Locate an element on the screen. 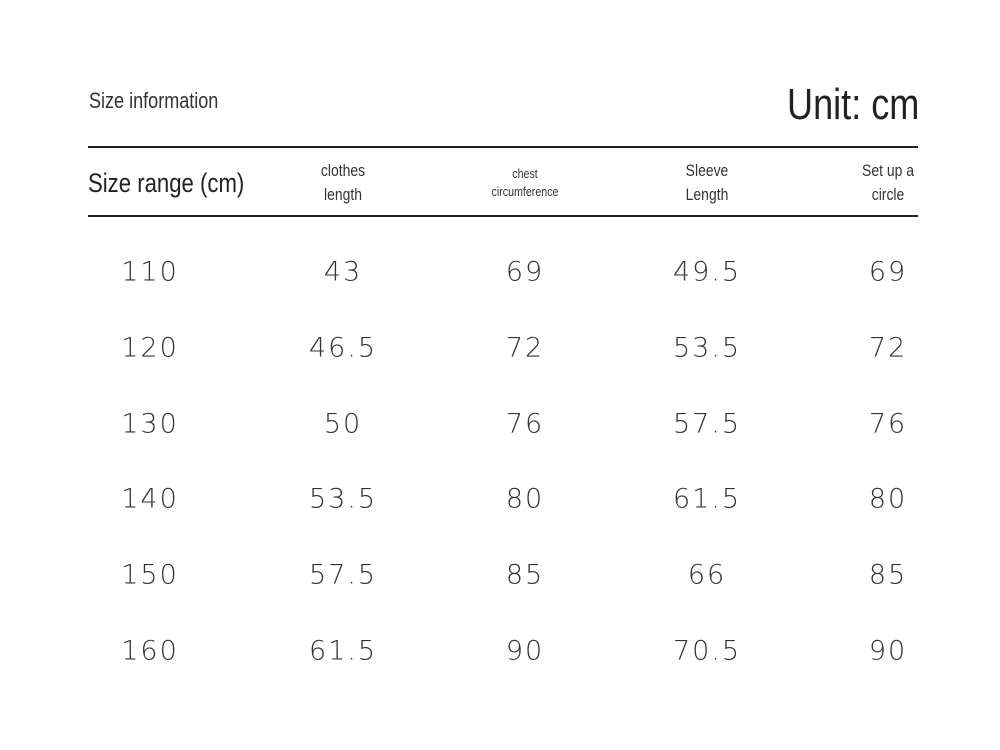 Image resolution: width=1000 pixels, height=750 pixels. header-cell: Sleeve Length is located at coordinates (707, 183).